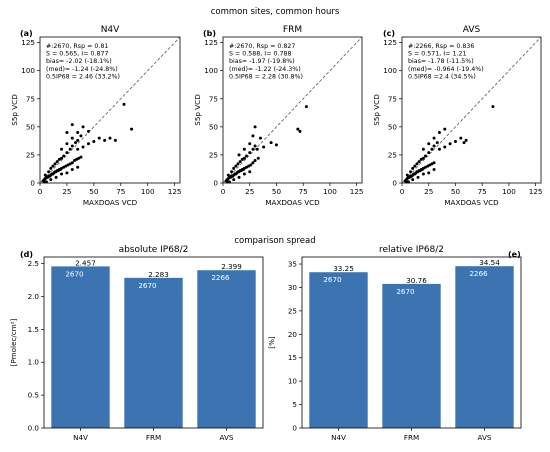 The image size is (550, 452). Describe the element at coordinates (120, 191) in the screenshot. I see `x-tick-label: 75` at that location.